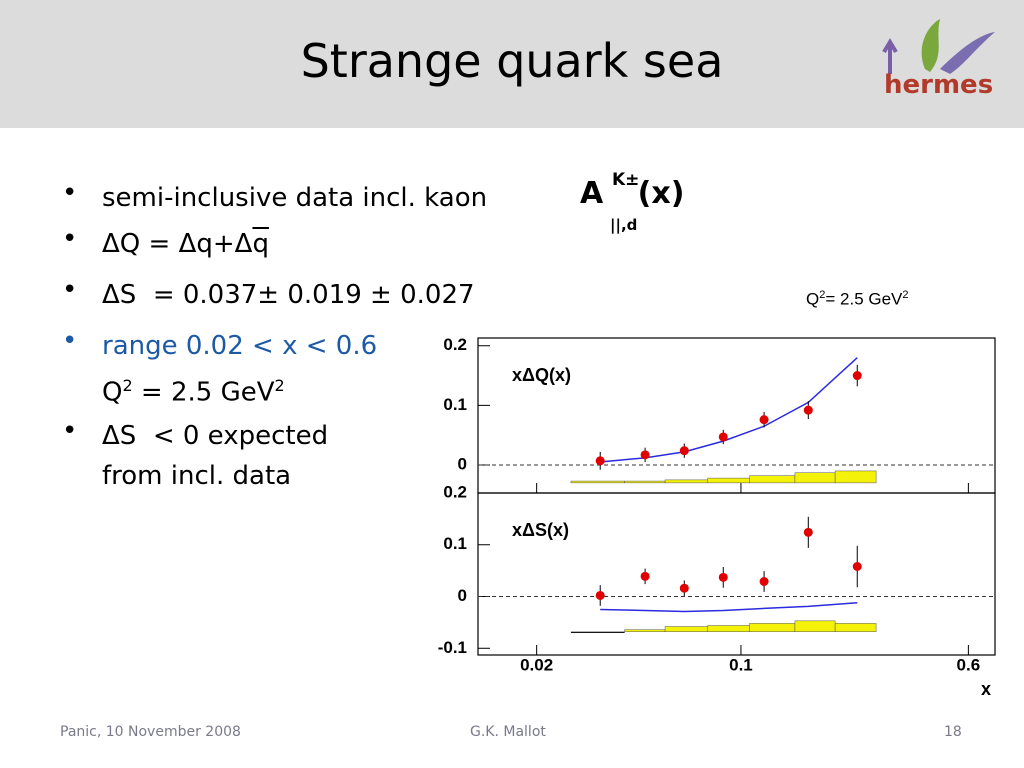 This screenshot has height=768, width=1024. I want to click on bullet-line: semi-inclusive data incl. kaon, so click(294, 198).